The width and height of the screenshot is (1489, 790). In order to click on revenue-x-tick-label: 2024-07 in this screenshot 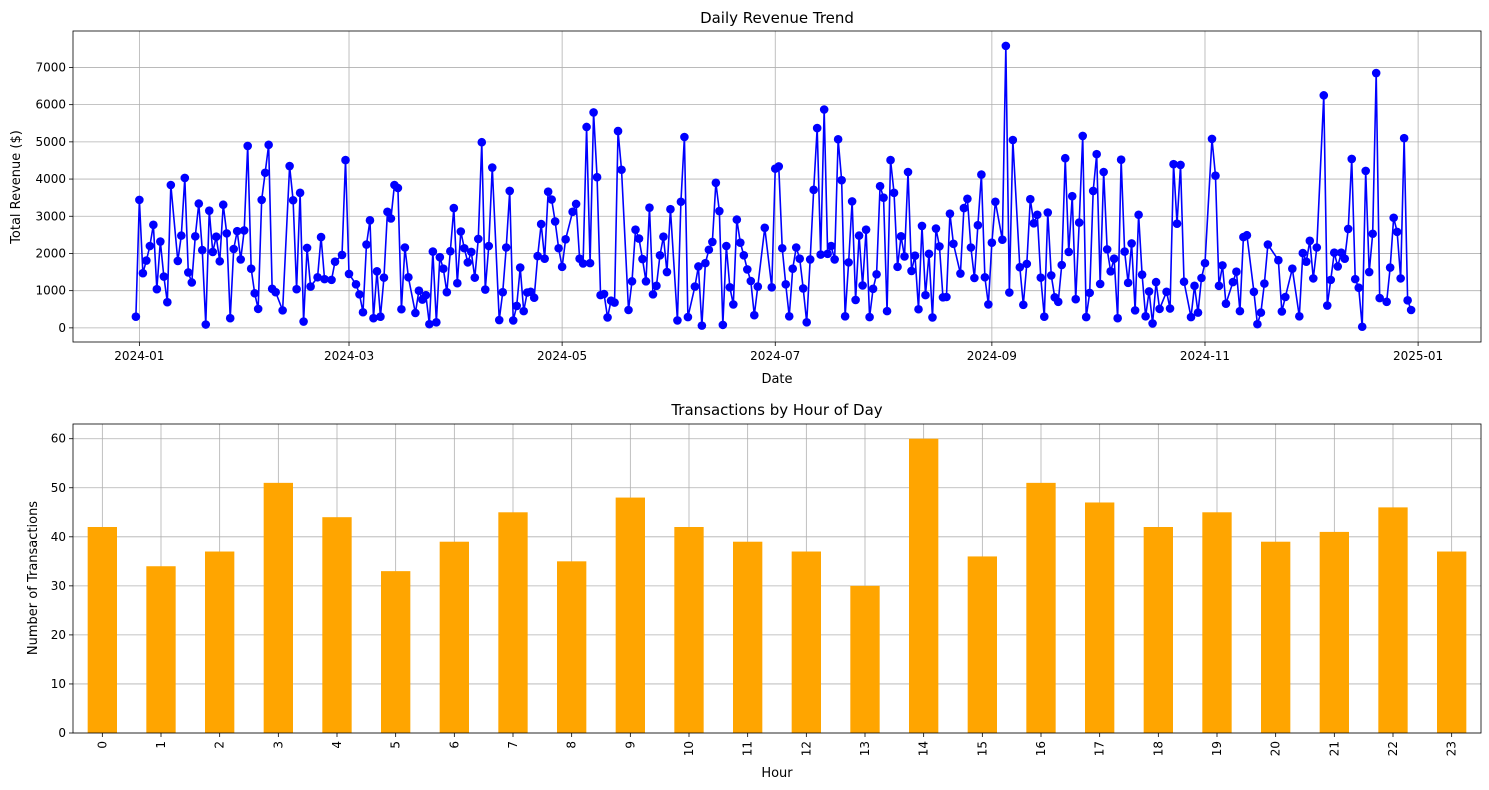, I will do `click(775, 356)`.